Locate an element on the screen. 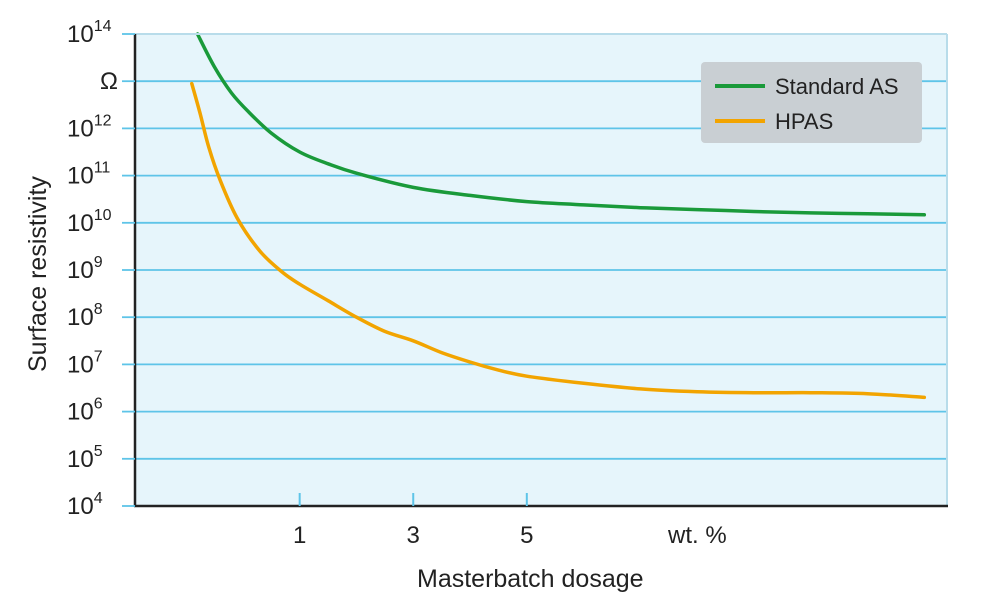 Image resolution: width=981 pixels, height=609 pixels. legend-label-hpas: HPAS is located at coordinates (804, 121).